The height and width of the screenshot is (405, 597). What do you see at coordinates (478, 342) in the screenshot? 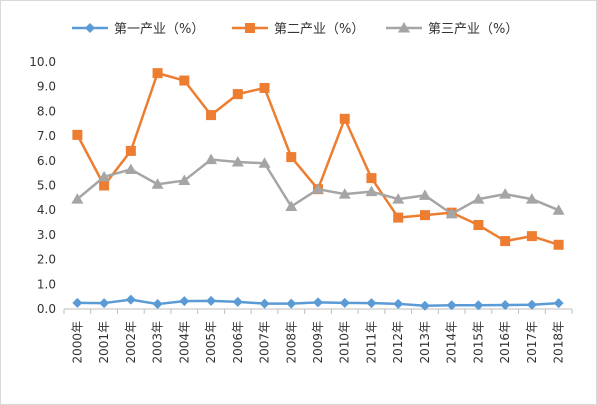
I see `x-tick-label: 2015年` at bounding box center [478, 342].